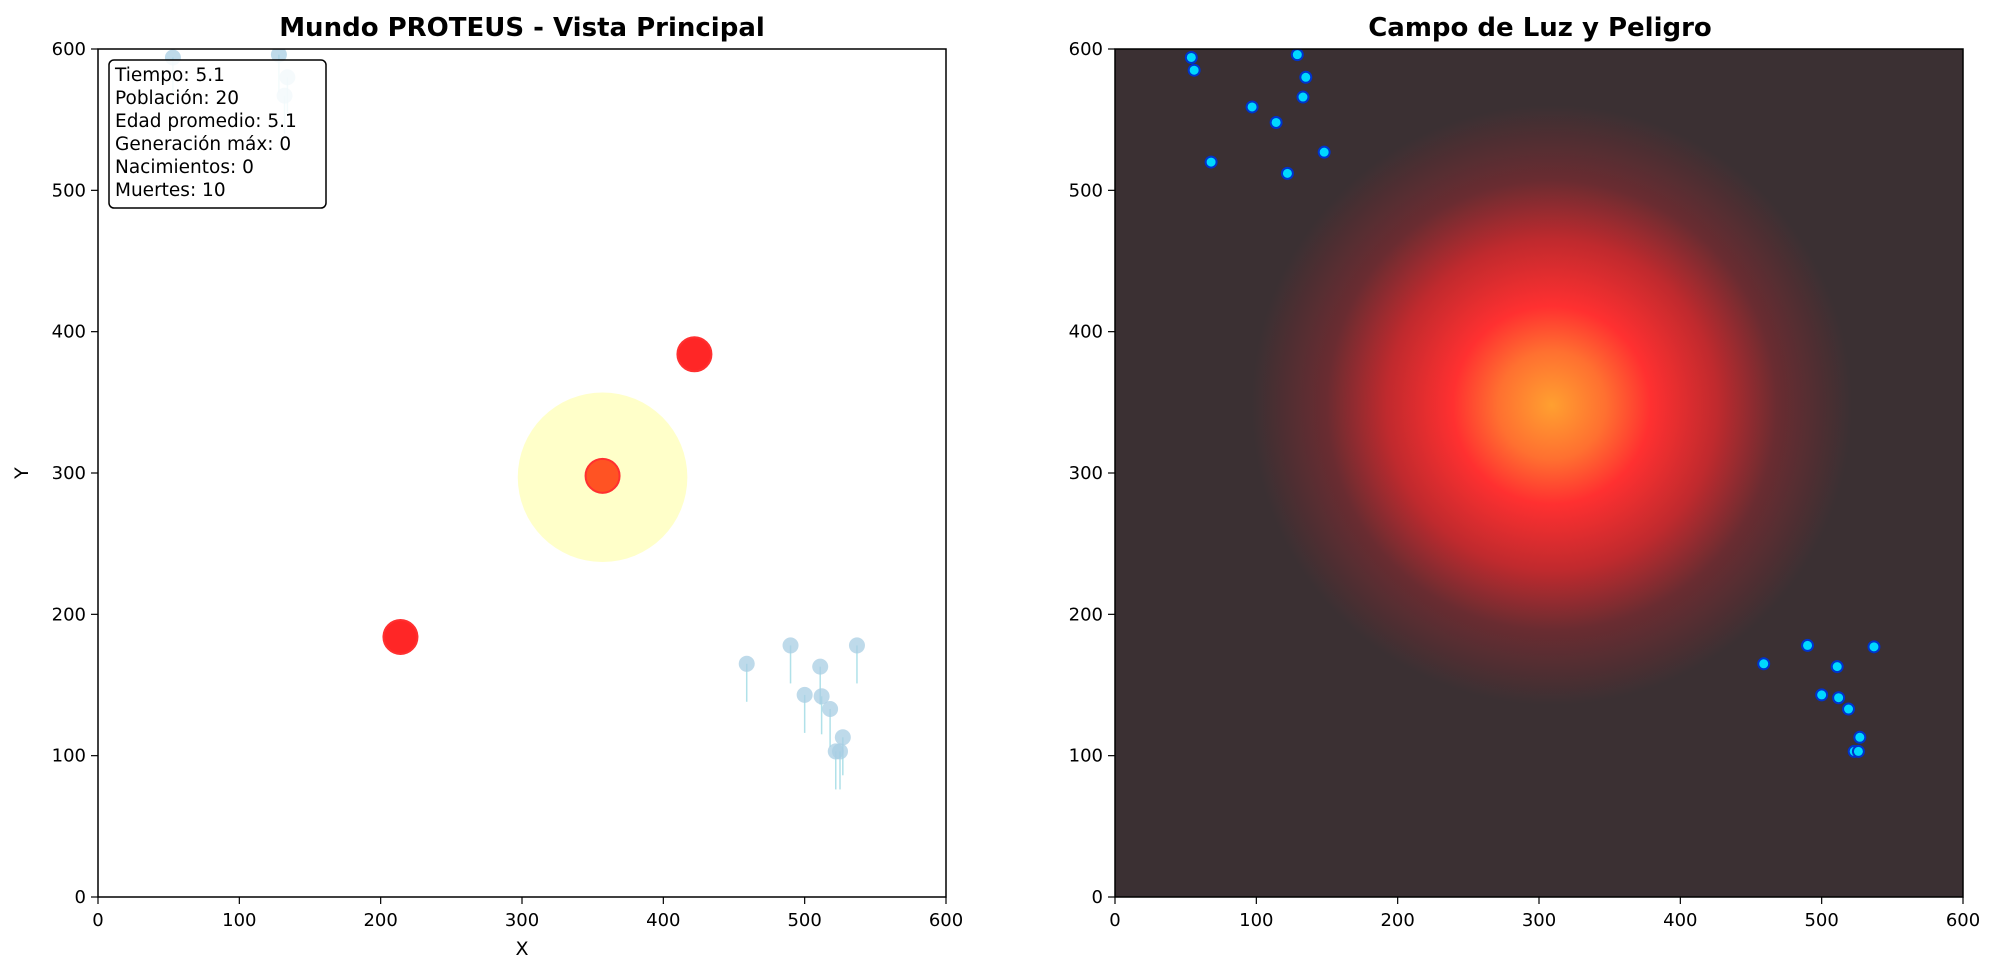 Image resolution: width=1992 pixels, height=972 pixels. What do you see at coordinates (1086, 614) in the screenshot?
I see `right-y-tick-label: 200` at bounding box center [1086, 614].